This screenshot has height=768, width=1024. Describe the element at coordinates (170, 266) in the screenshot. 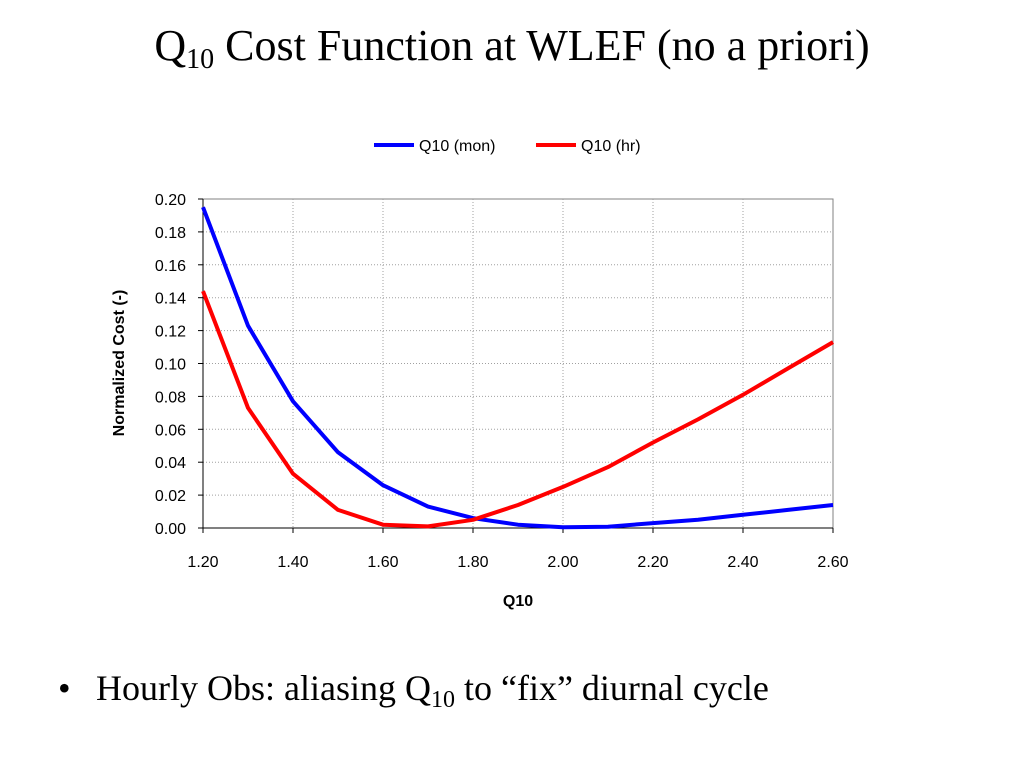

I see `y-tick-label: 0.16` at that location.